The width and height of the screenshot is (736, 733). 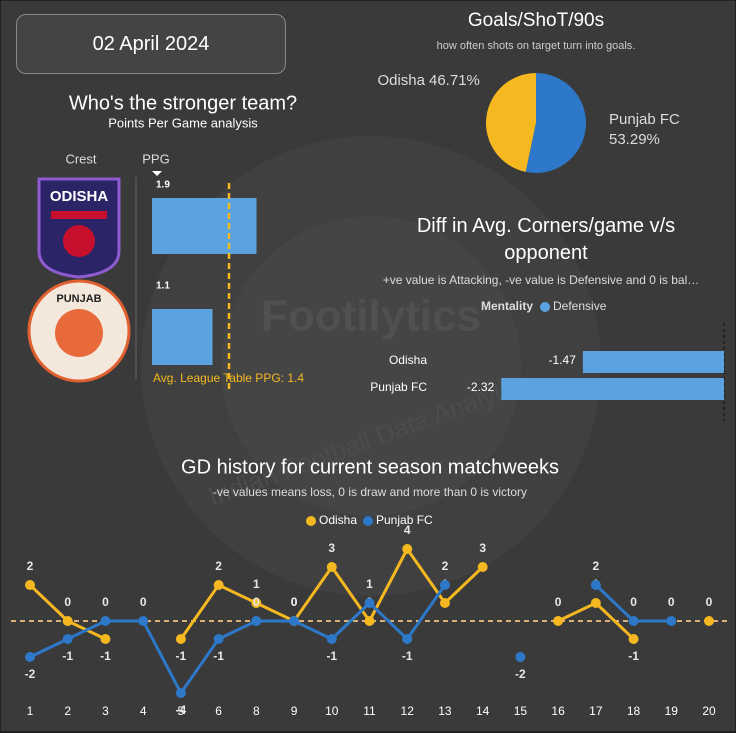 What do you see at coordinates (80, 158) in the screenshot?
I see `column-header: Crest` at bounding box center [80, 158].